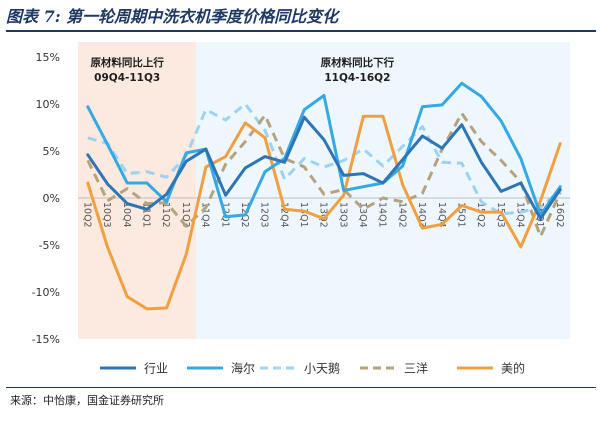  What do you see at coordinates (126, 215) in the screenshot?
I see `x-tick-label: 10Q4` at bounding box center [126, 215].